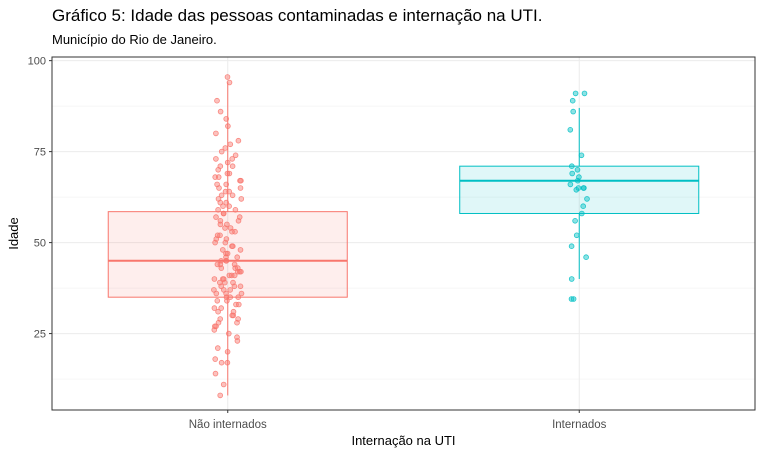  Describe the element at coordinates (579, 425) in the screenshot. I see `x-tick-label: Internados` at that location.